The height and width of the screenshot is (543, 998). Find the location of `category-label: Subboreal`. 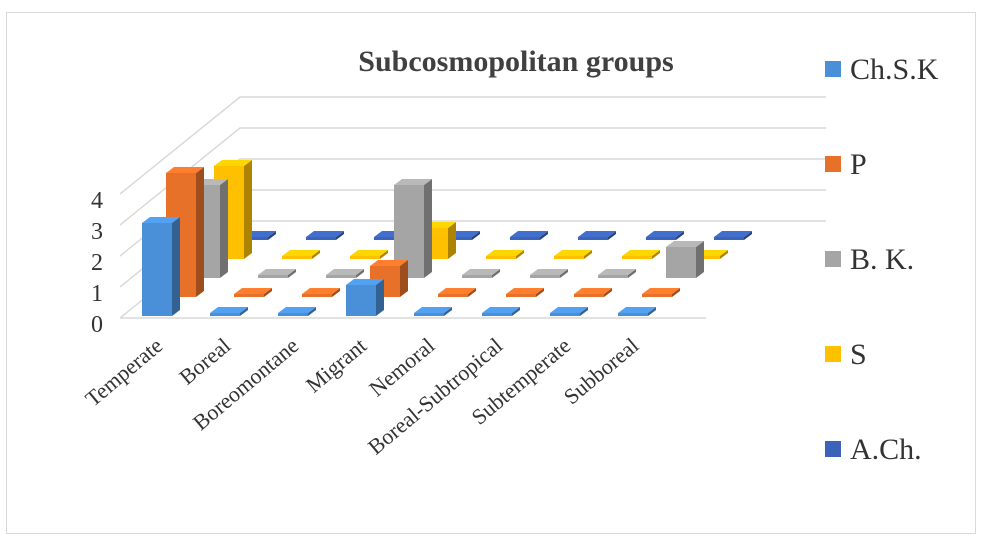

category-label: Subboreal is located at coordinates (601, 371).